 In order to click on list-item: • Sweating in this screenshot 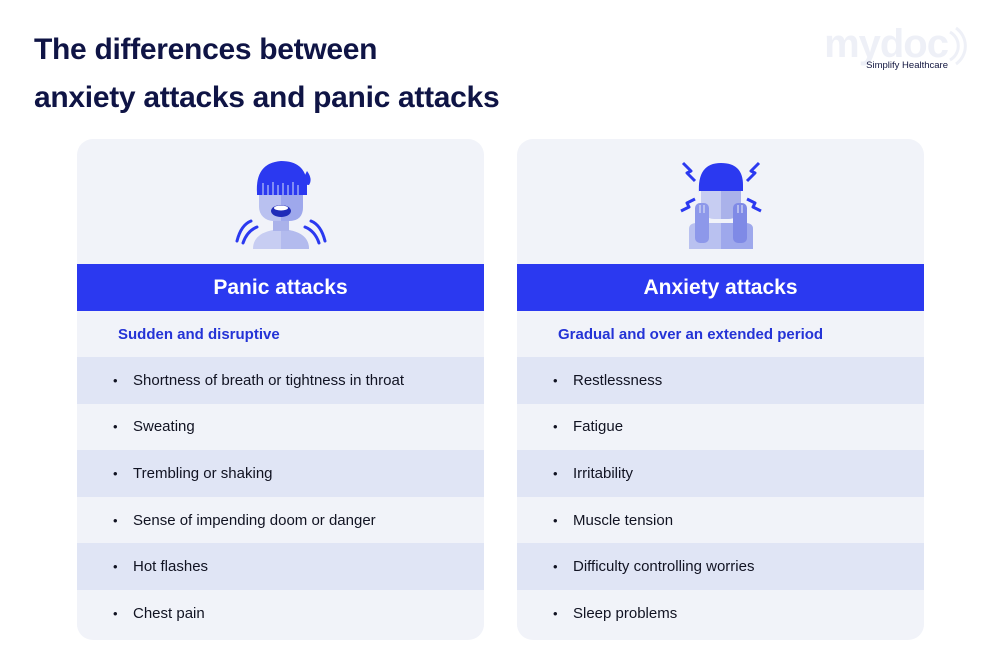, I will do `click(280, 427)`.